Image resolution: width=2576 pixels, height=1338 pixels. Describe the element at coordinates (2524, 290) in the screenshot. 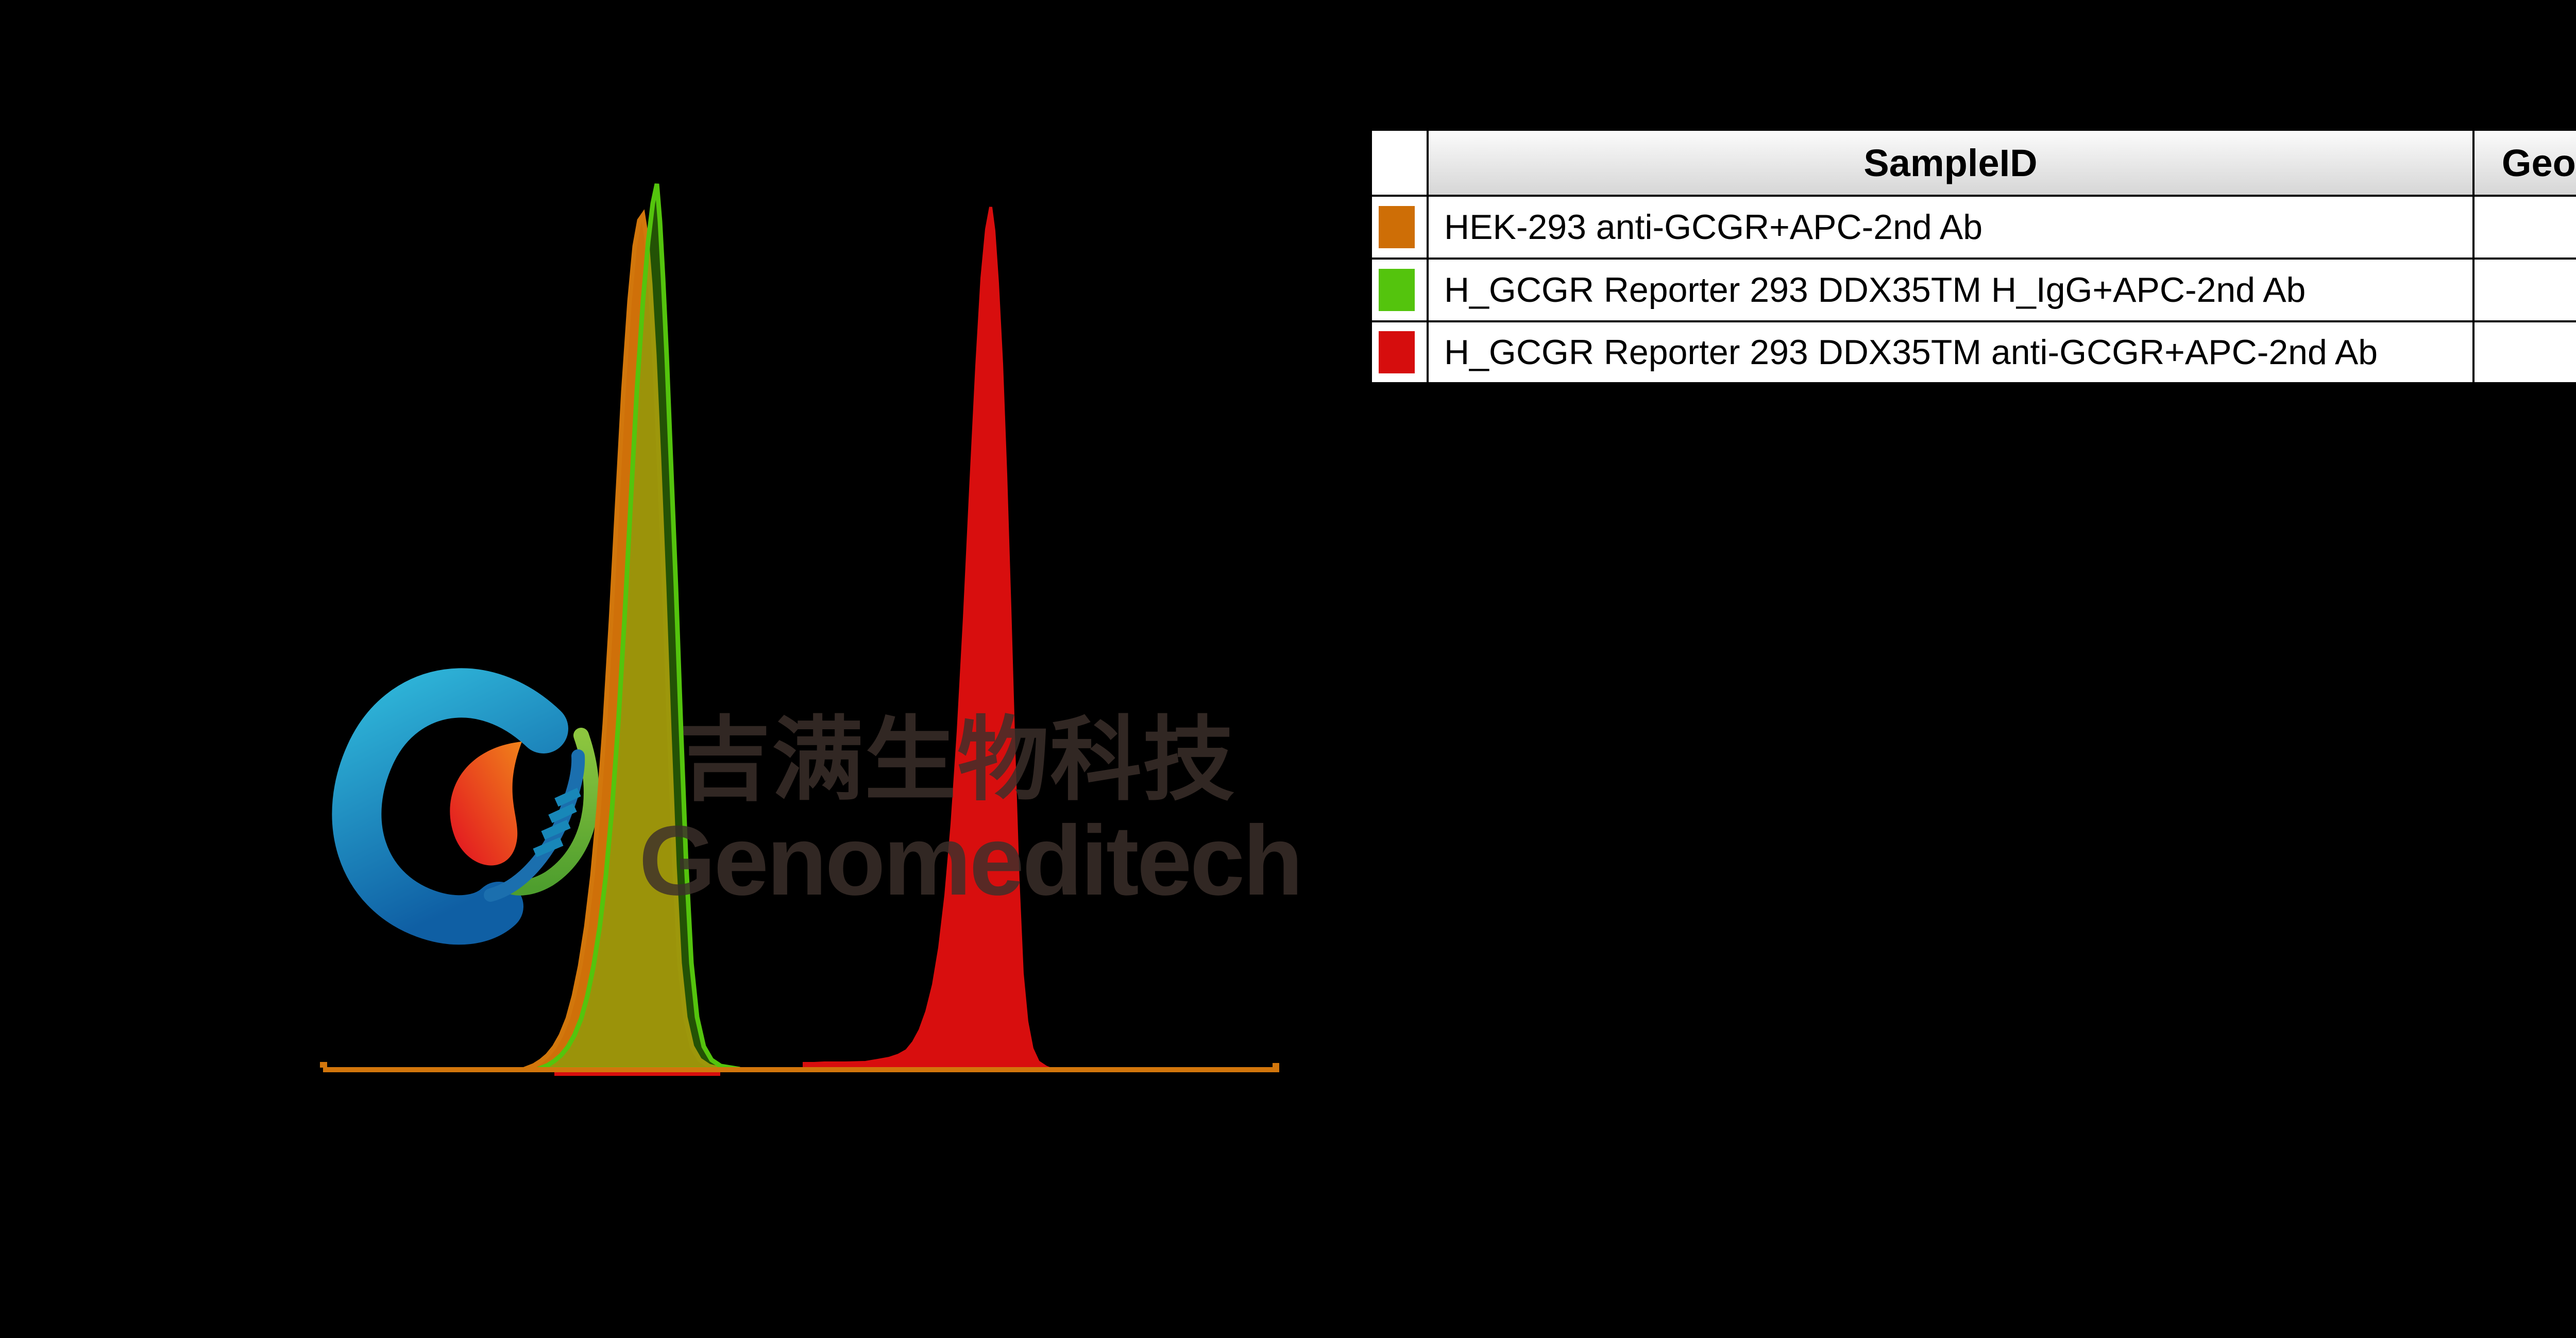

I see `geomean-cell: 1307` at that location.